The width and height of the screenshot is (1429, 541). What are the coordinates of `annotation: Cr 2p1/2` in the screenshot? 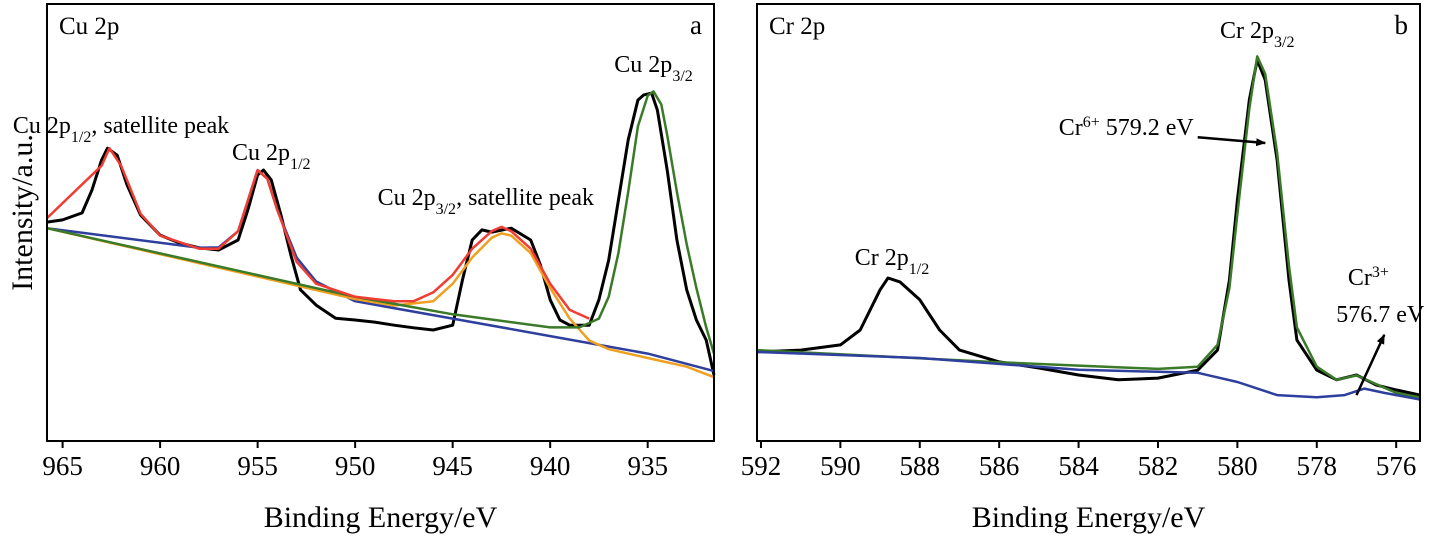 It's located at (892, 261).